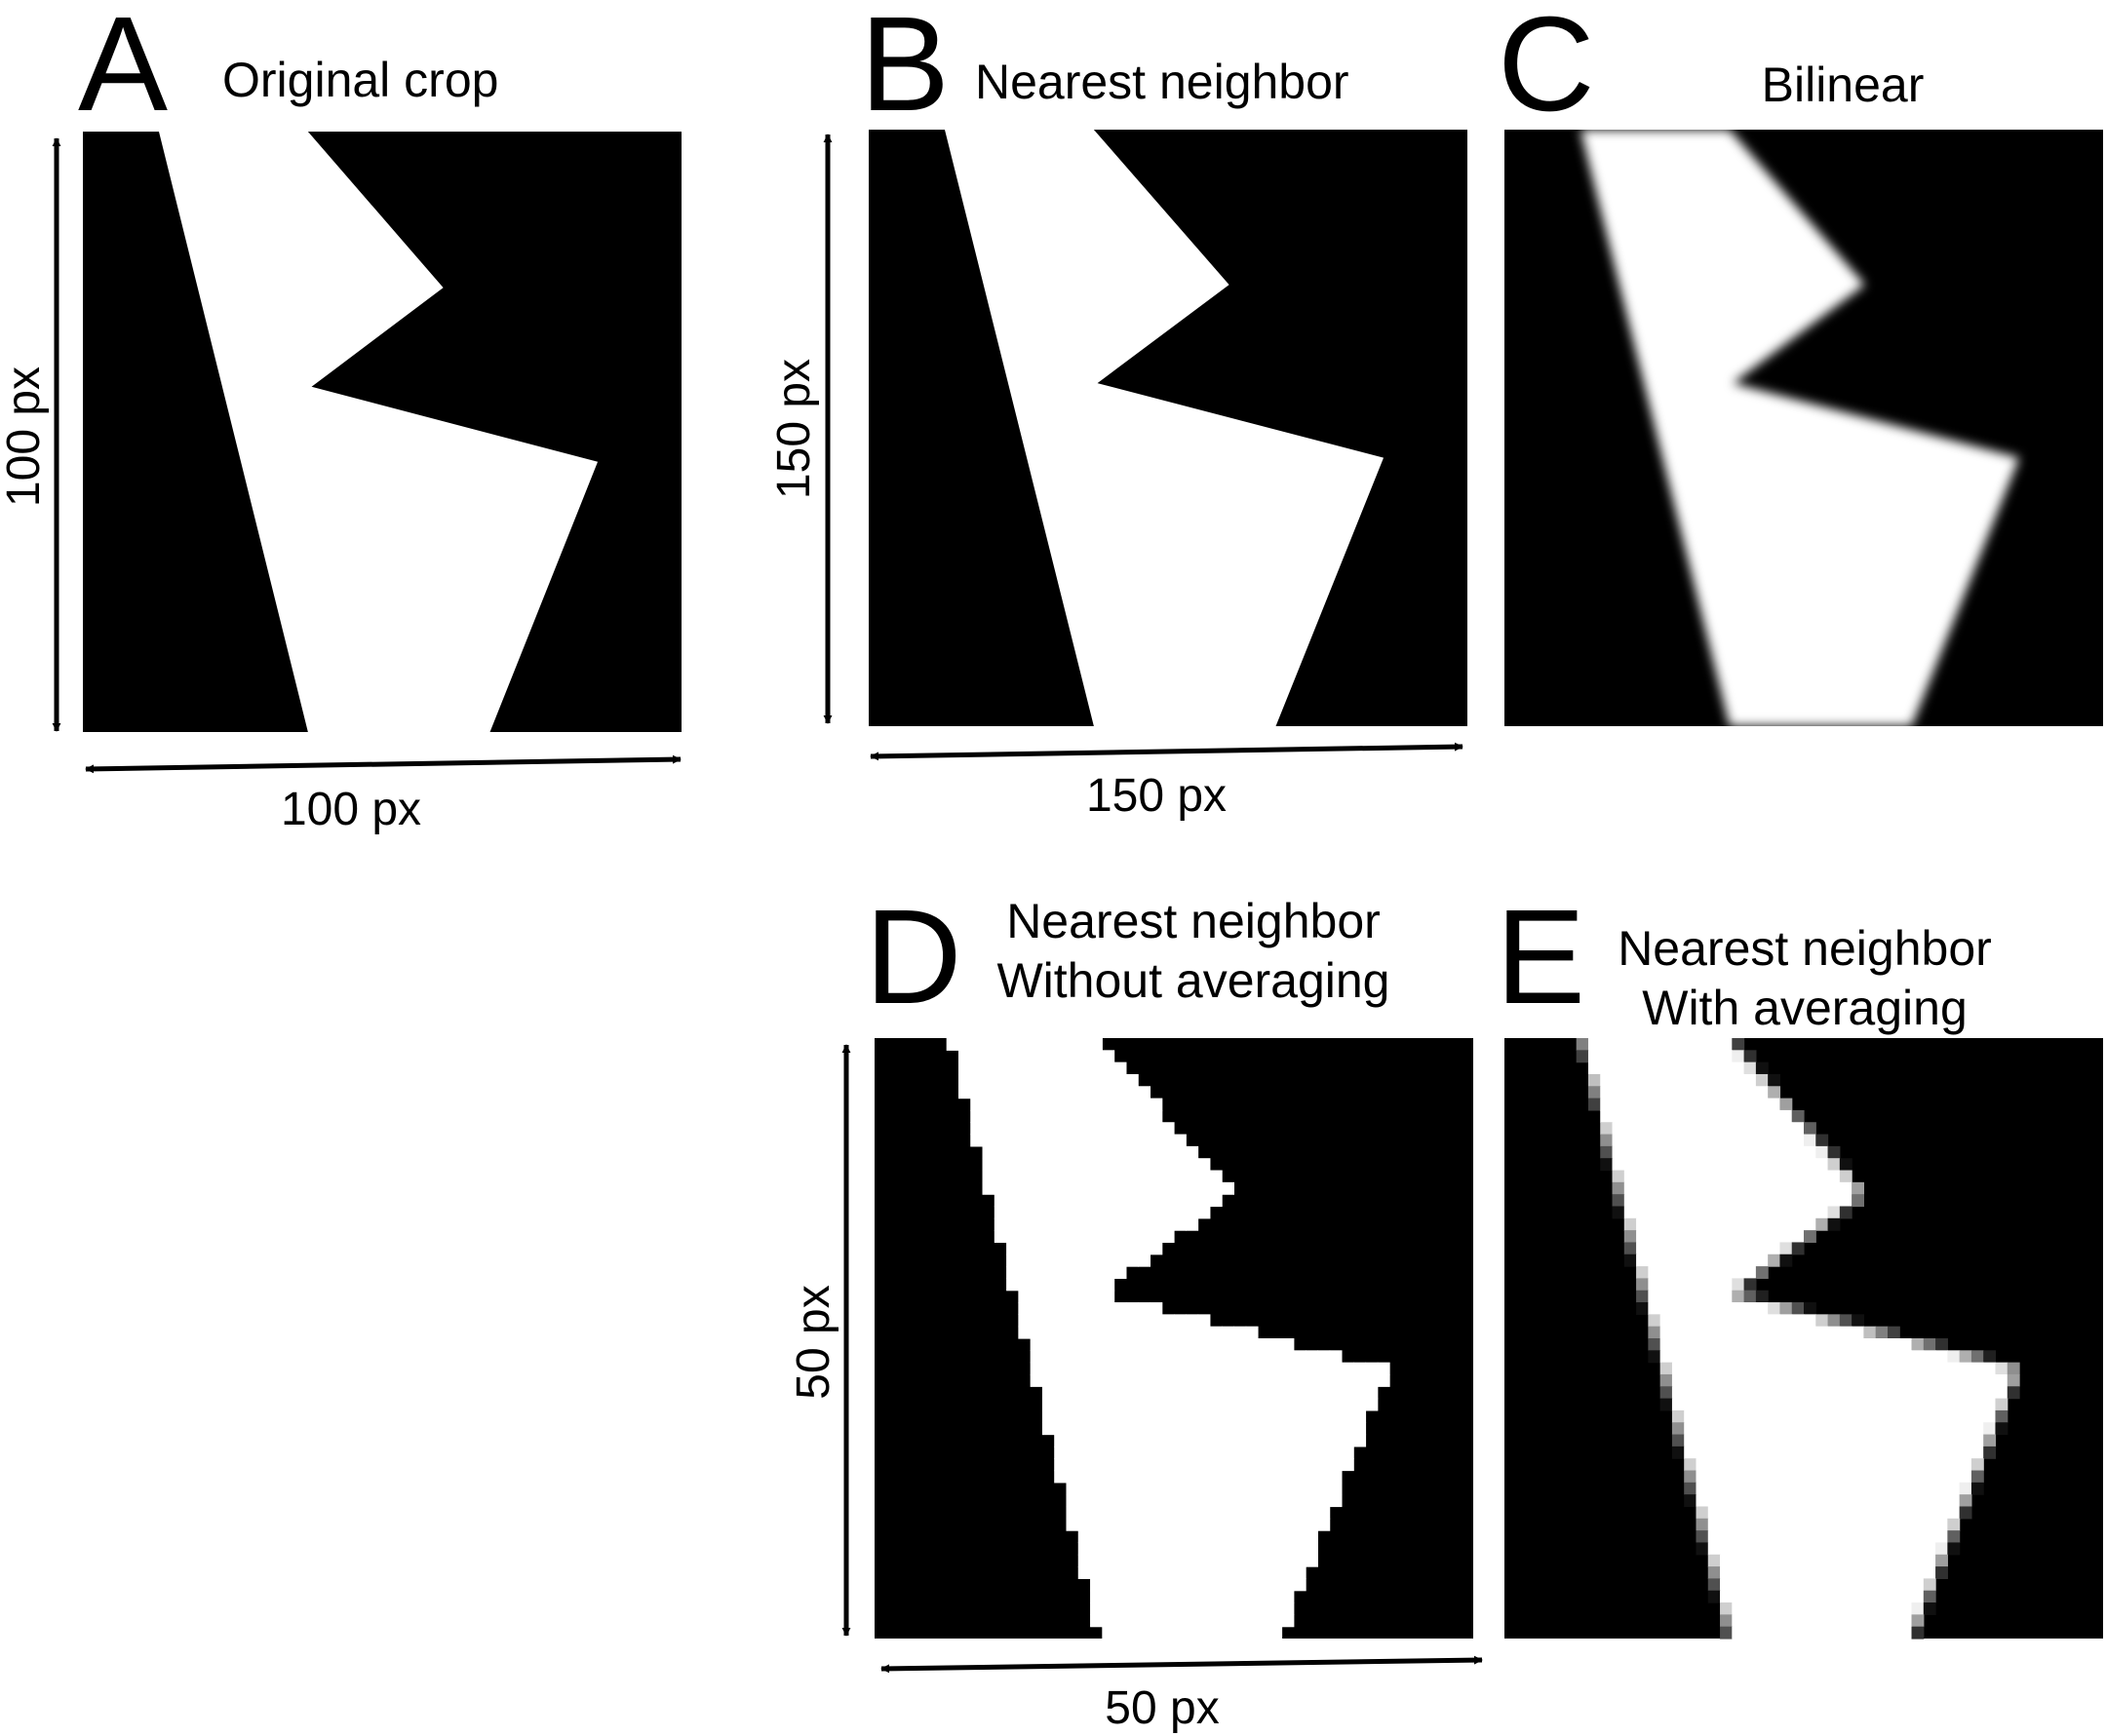 The width and height of the screenshot is (2106, 1736). I want to click on panel-e-letter: E, so click(1540, 957).